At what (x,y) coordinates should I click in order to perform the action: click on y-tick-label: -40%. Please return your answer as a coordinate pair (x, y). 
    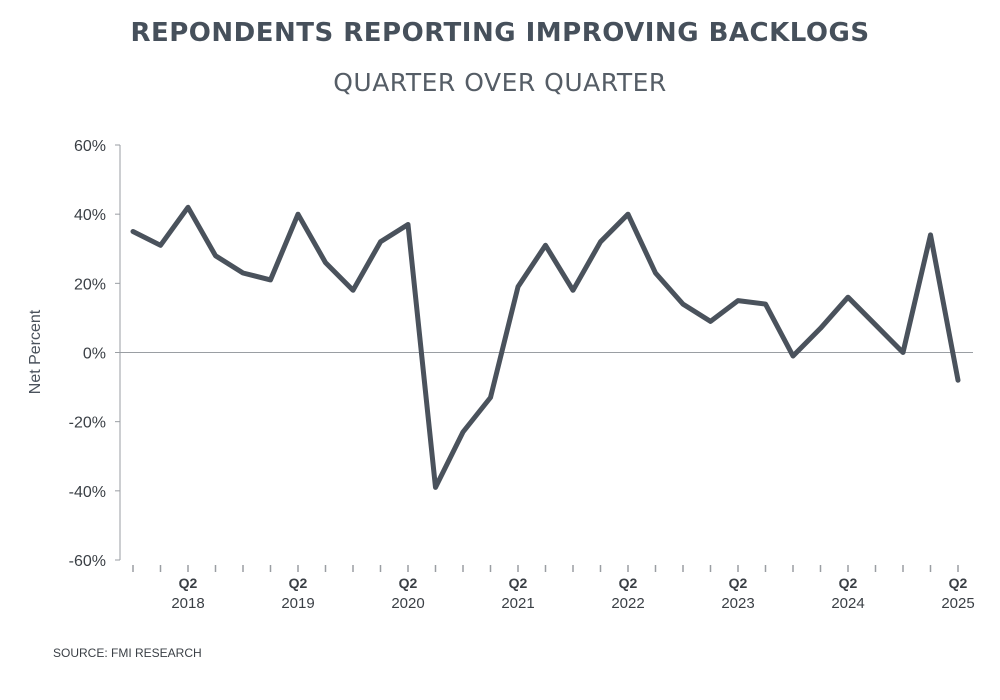
    Looking at the image, I should click on (87, 492).